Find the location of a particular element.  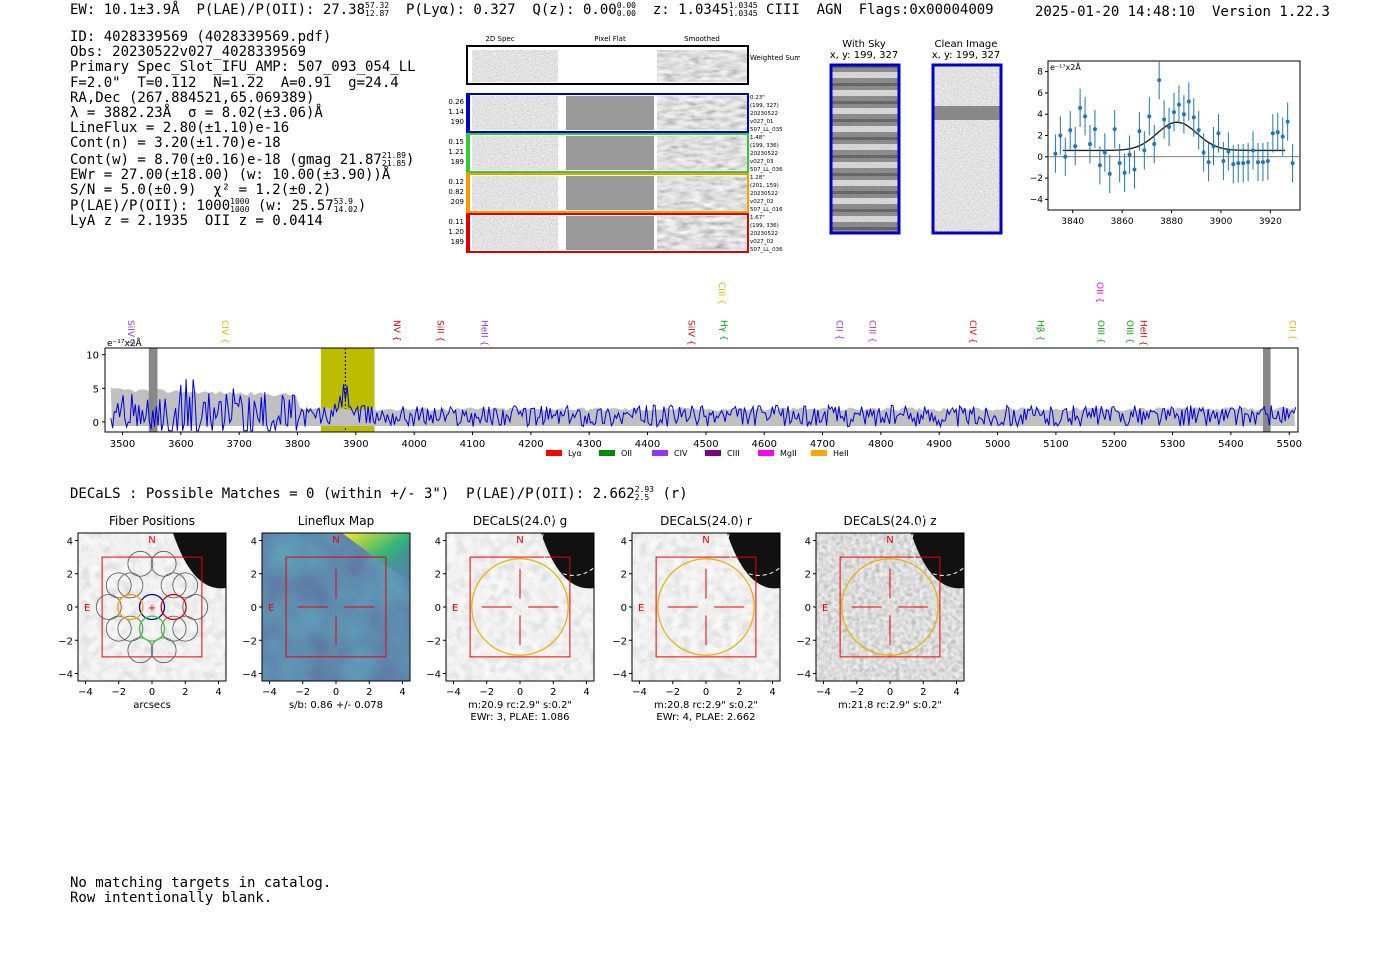

panel-ytick: −2 is located at coordinates (803, 641).